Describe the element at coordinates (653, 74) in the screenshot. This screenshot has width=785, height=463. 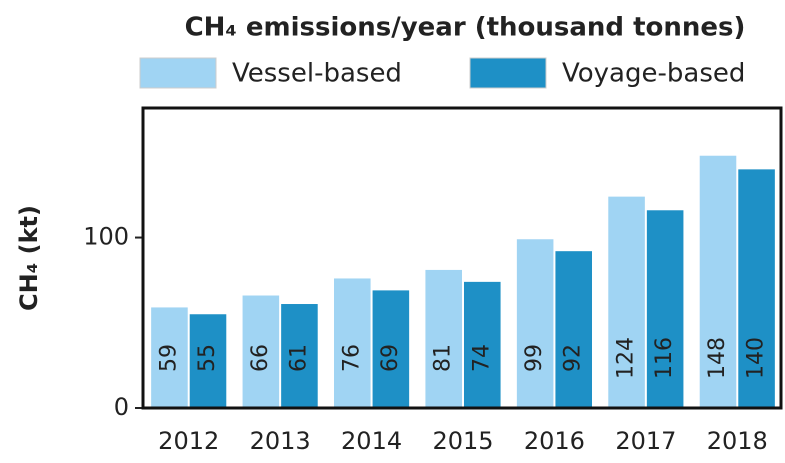
I see `legend-label: Voyage-based` at that location.